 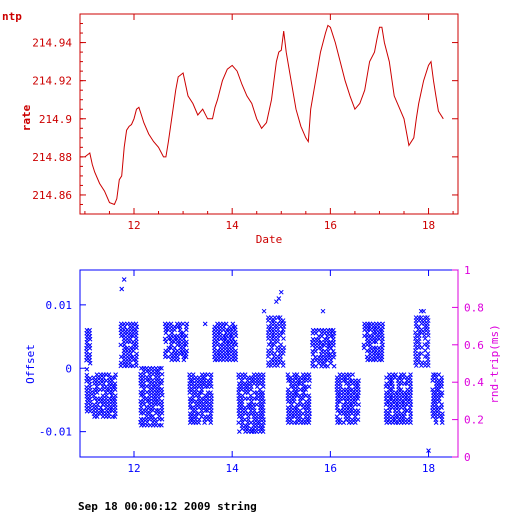 What do you see at coordinates (52, 195) in the screenshot?
I see `rate-y-tick-label: 214.86` at bounding box center [52, 195].